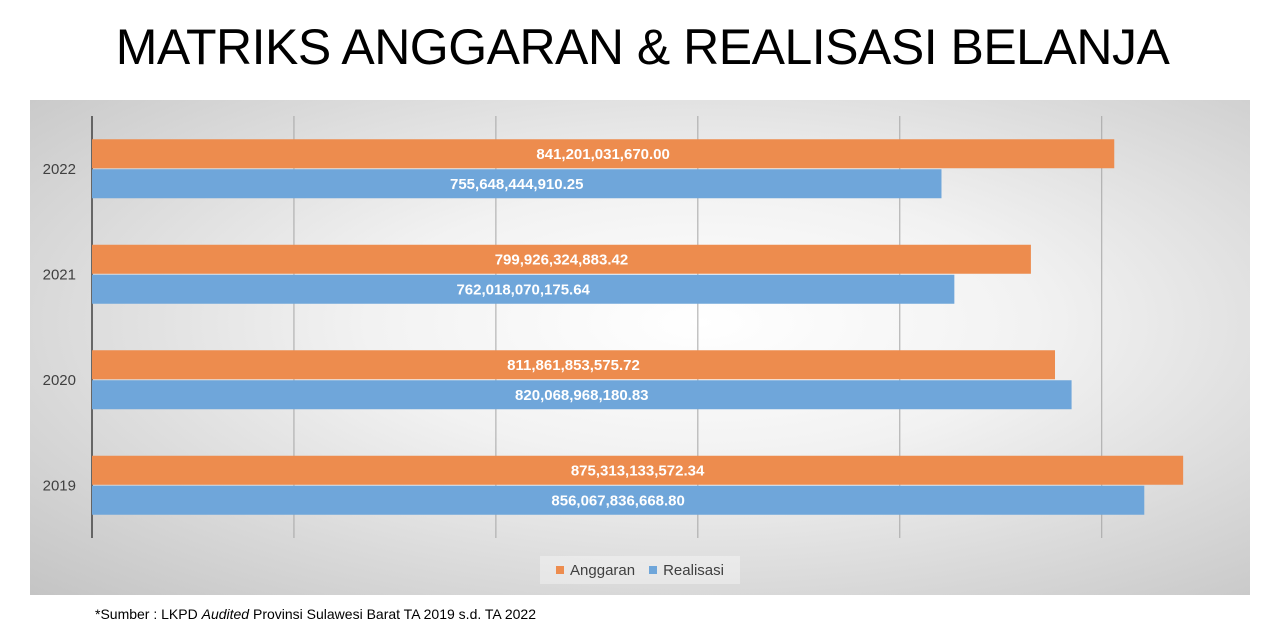 This screenshot has width=1285, height=639. I want to click on bar-realisasi-2022, so click(517, 184).